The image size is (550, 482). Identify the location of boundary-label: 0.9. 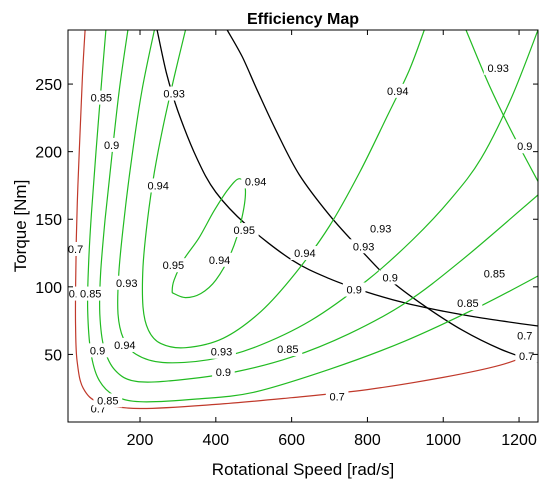
(354, 291).